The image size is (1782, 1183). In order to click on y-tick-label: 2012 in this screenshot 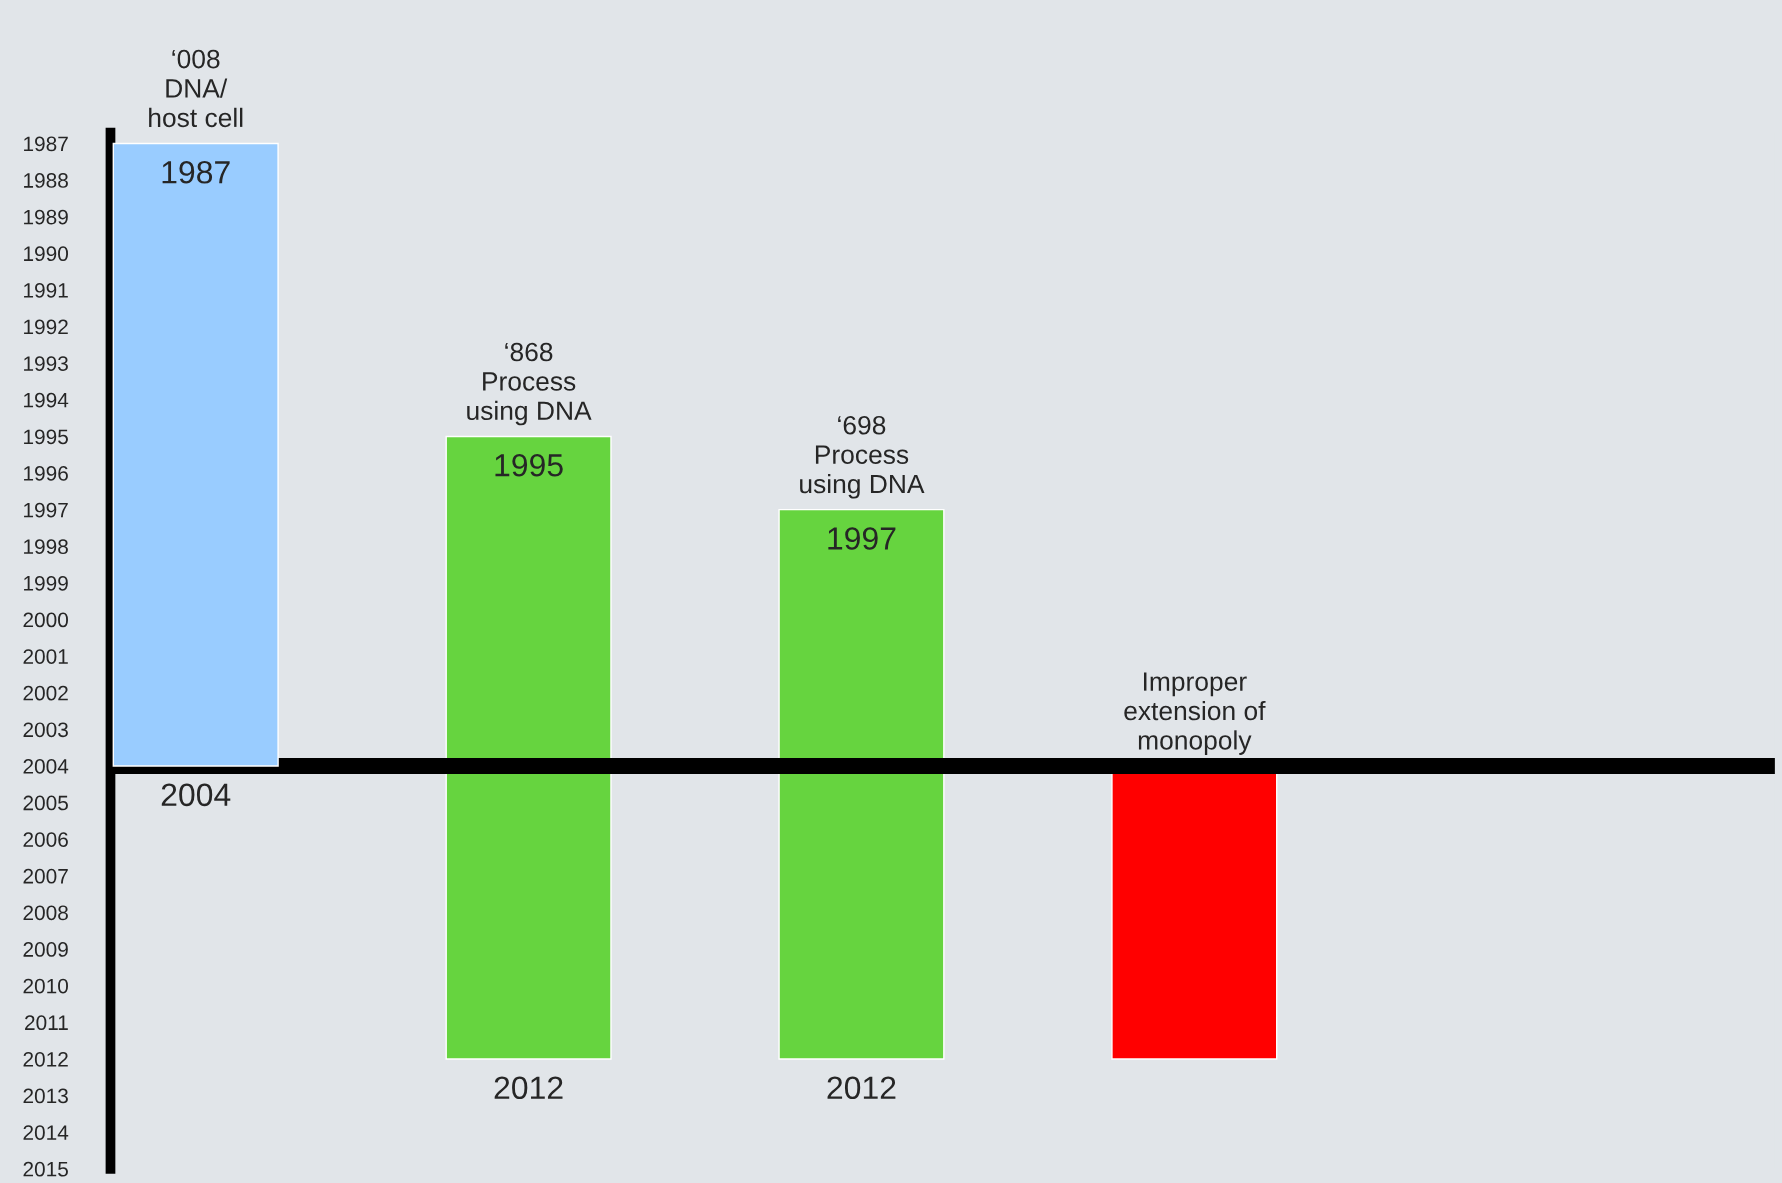, I will do `click(45, 1059)`.